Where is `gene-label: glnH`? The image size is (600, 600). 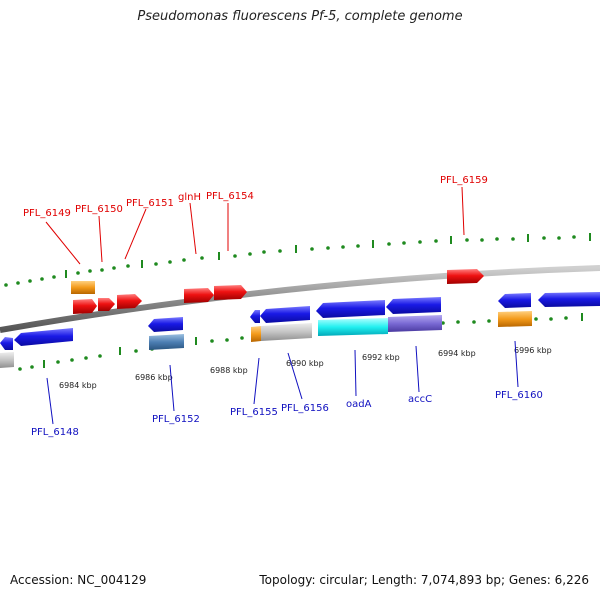 gene-label: glnH is located at coordinates (189, 197).